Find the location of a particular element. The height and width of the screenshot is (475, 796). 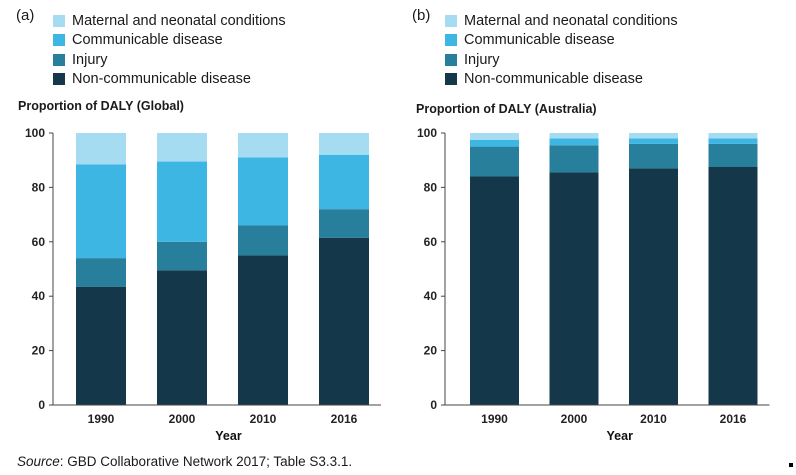

panel-letter: (a) is located at coordinates (25, 15).